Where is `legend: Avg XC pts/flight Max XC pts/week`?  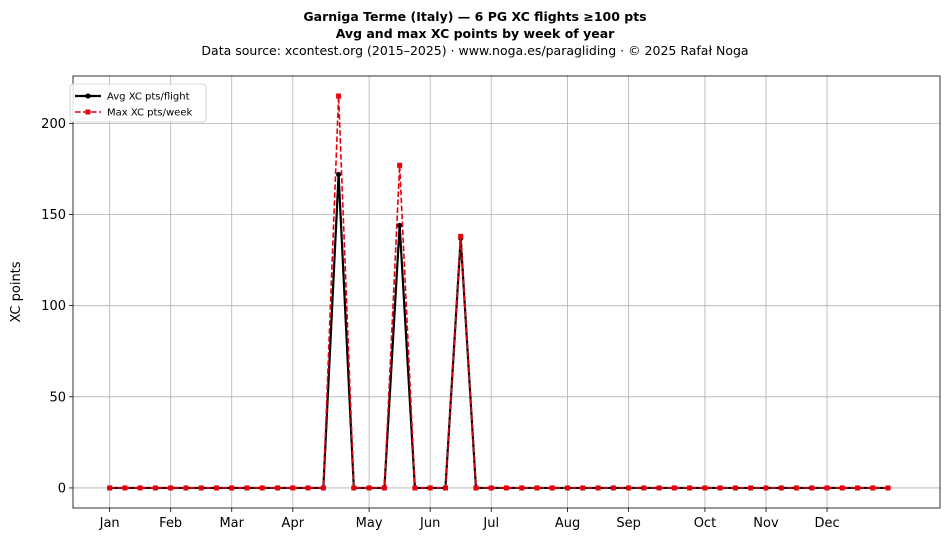 legend: Avg XC pts/flight Max XC pts/week is located at coordinates (138, 103).